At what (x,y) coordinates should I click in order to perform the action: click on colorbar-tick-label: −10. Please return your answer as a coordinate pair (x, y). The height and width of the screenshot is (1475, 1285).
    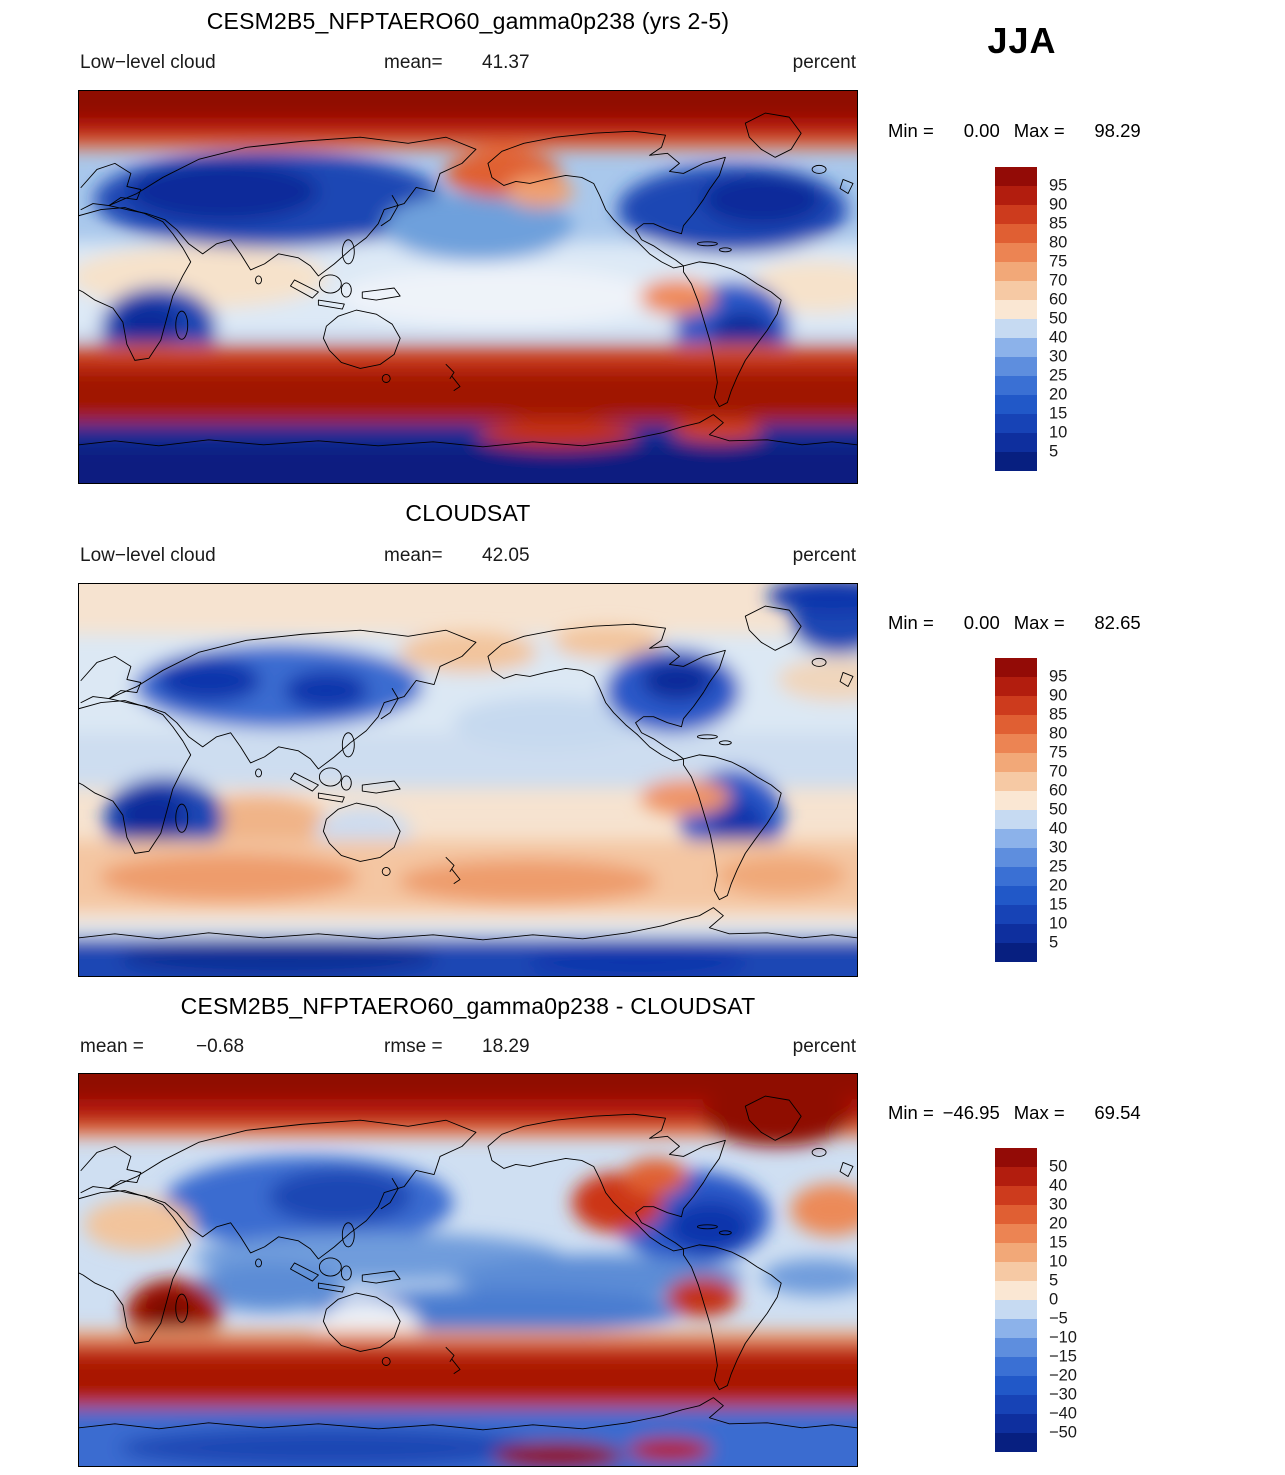
    Looking at the image, I should click on (1063, 1337).